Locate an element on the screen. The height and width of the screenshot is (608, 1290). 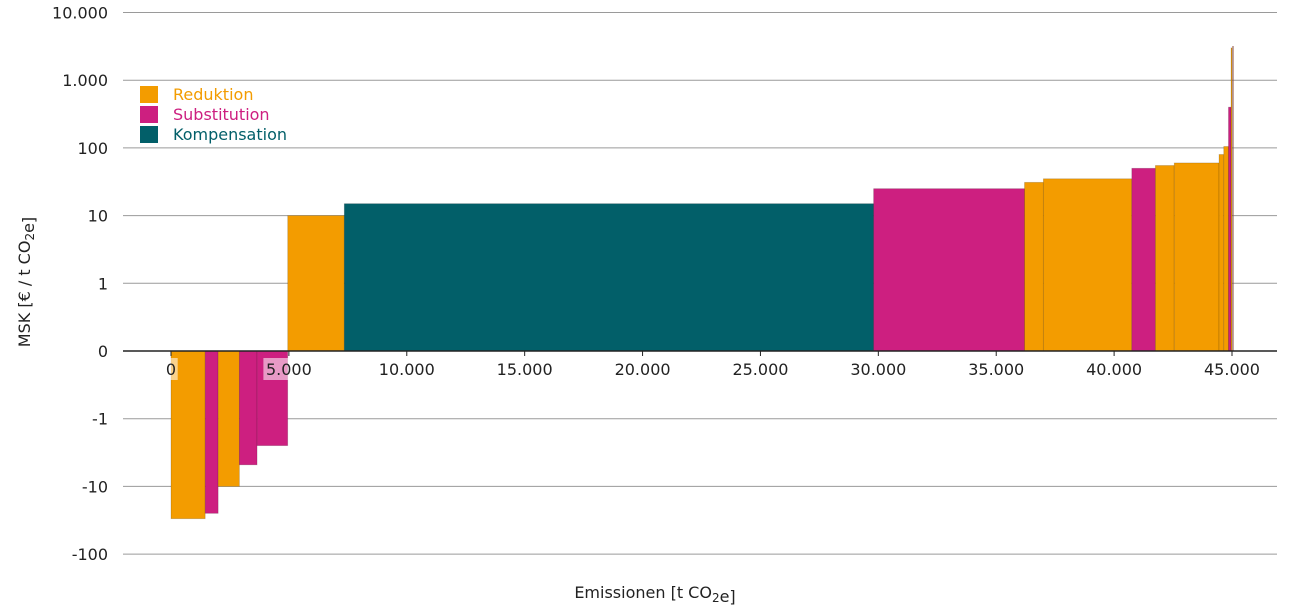
y-axis-label: MSK [€ / t CO2e] is located at coordinates (26, 282).